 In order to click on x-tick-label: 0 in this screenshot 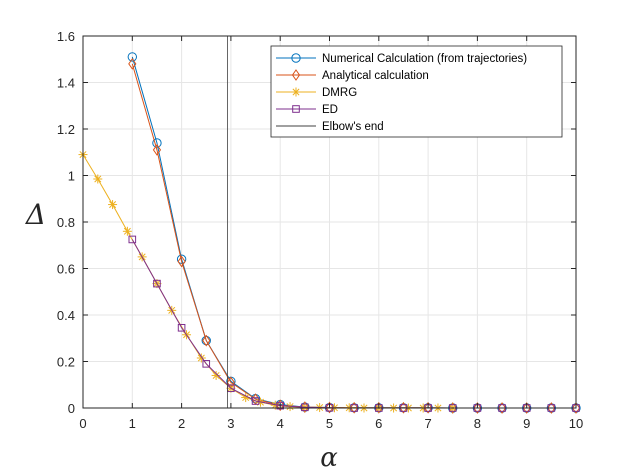, I will do `click(82, 423)`.